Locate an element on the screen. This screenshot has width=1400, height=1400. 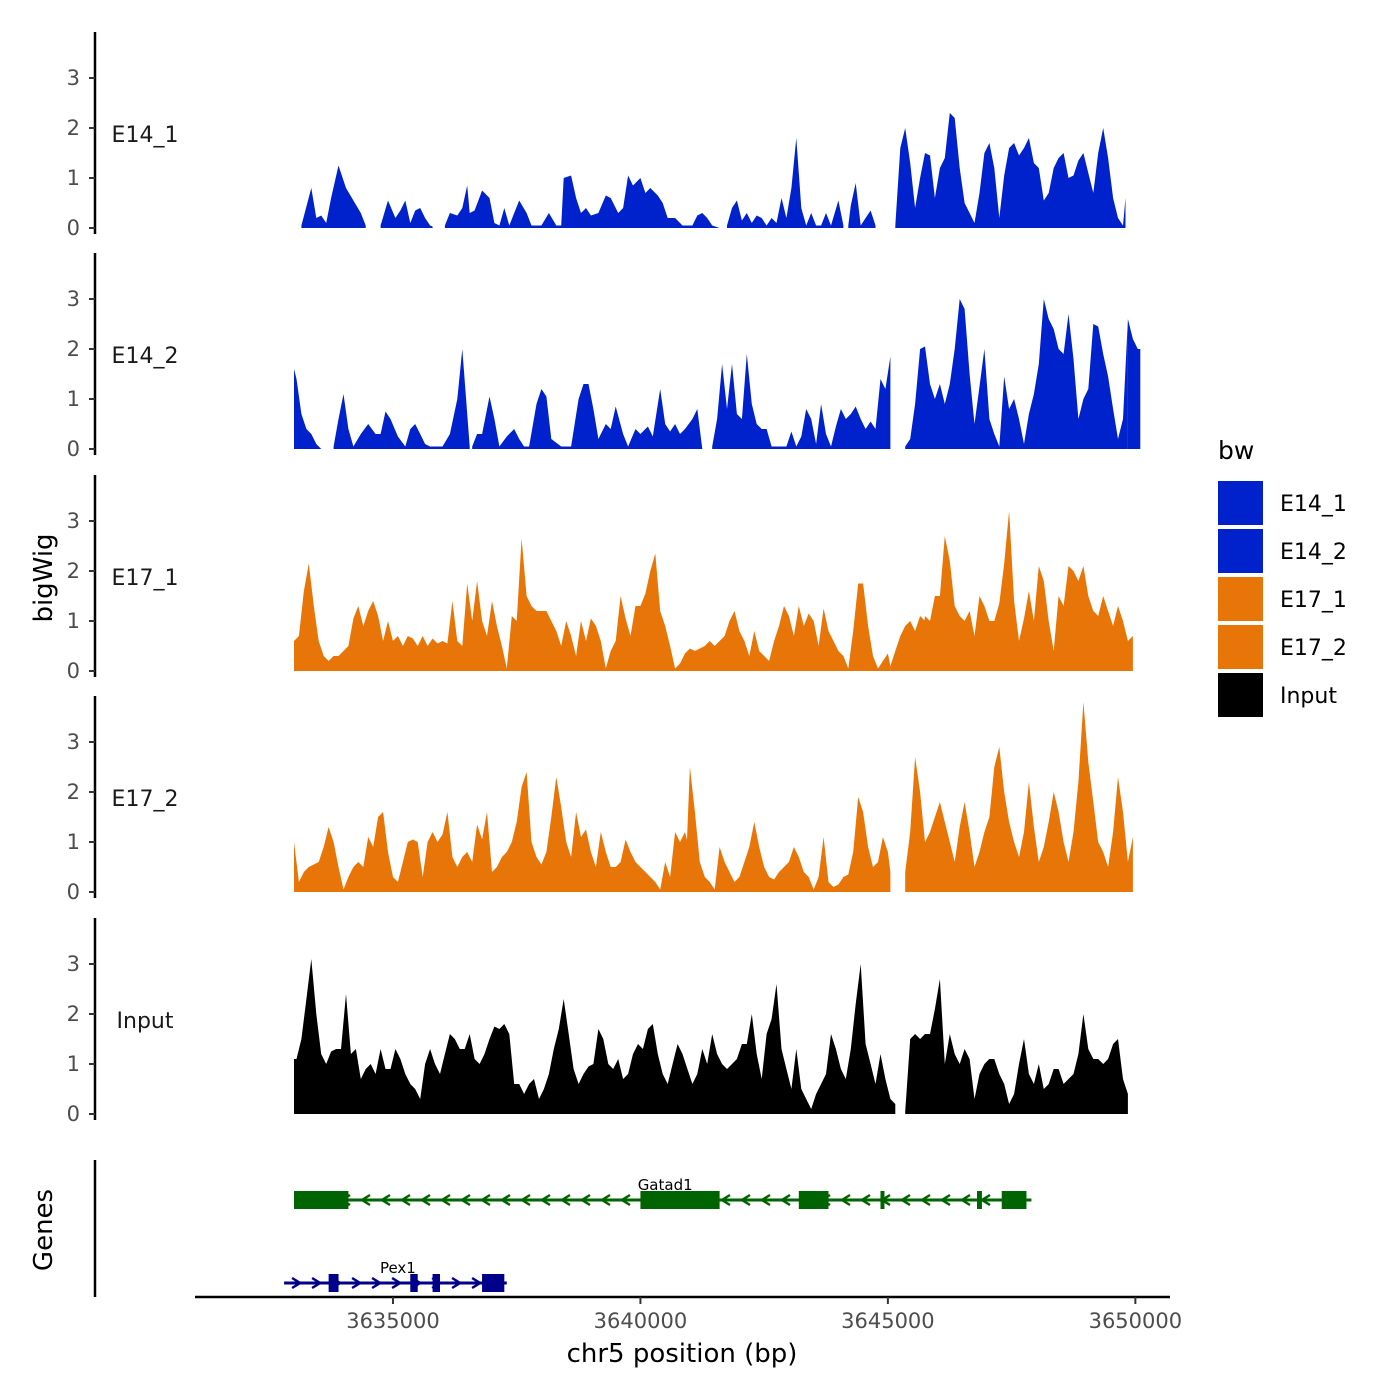
track-e17-2: 0 1 2 3 E17_2 is located at coordinates (600, 800).